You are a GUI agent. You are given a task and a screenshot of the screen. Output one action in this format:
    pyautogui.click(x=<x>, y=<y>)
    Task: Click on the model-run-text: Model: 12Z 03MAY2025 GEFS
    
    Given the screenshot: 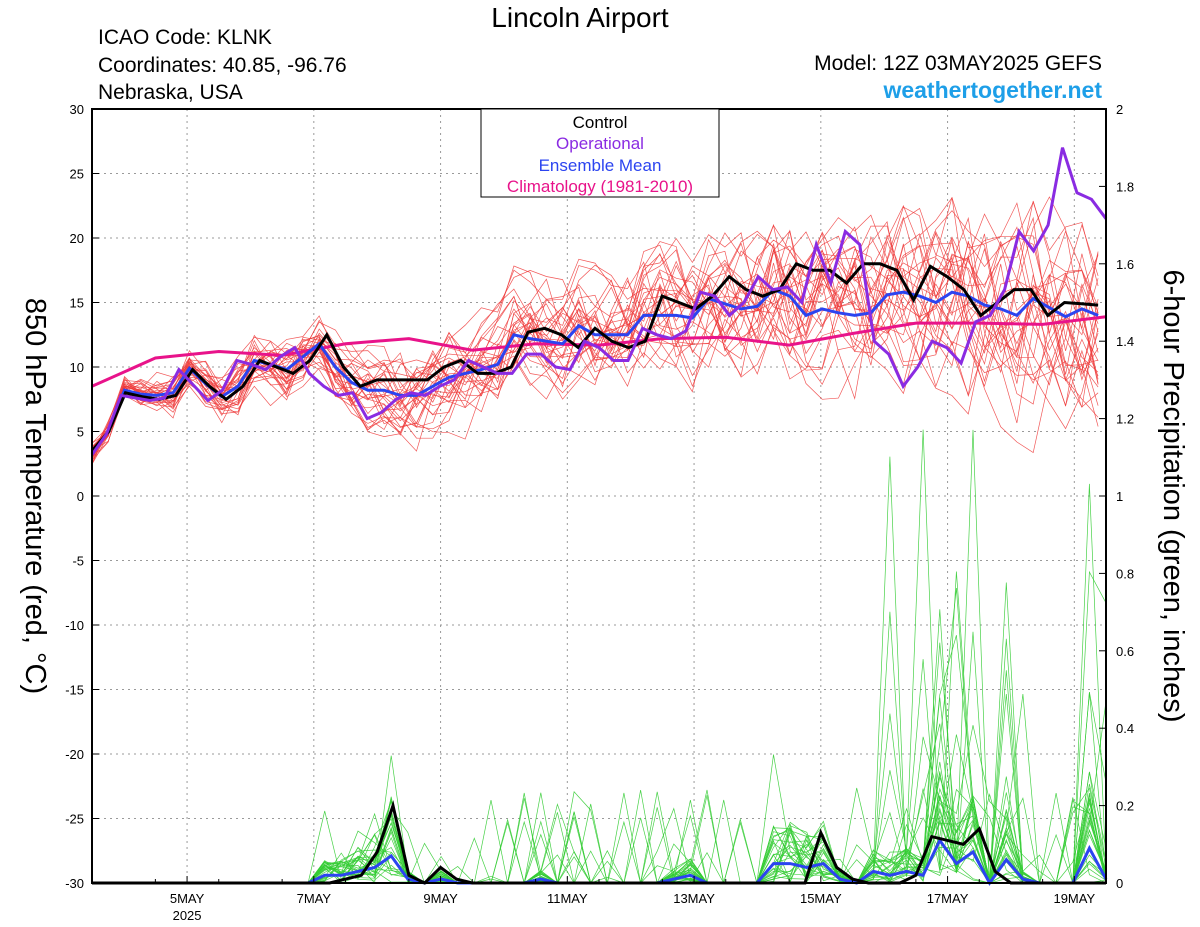 What is the action you would take?
    pyautogui.click(x=958, y=63)
    